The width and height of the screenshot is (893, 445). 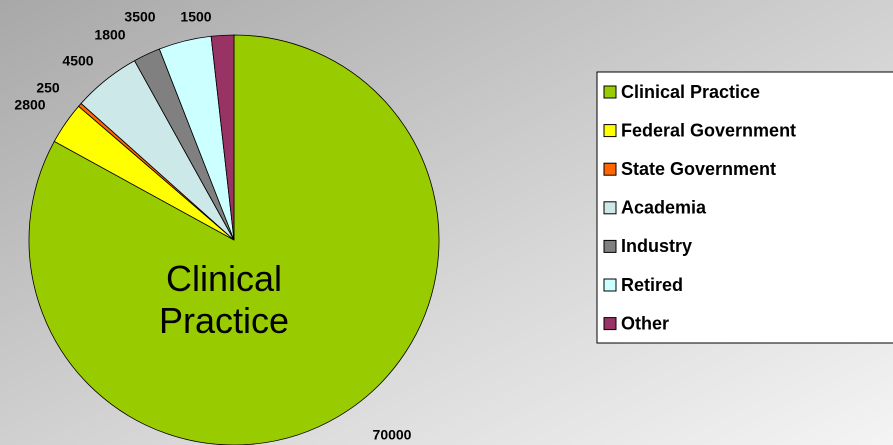 What do you see at coordinates (222, 137) in the screenshot?
I see `pie-slice` at bounding box center [222, 137].